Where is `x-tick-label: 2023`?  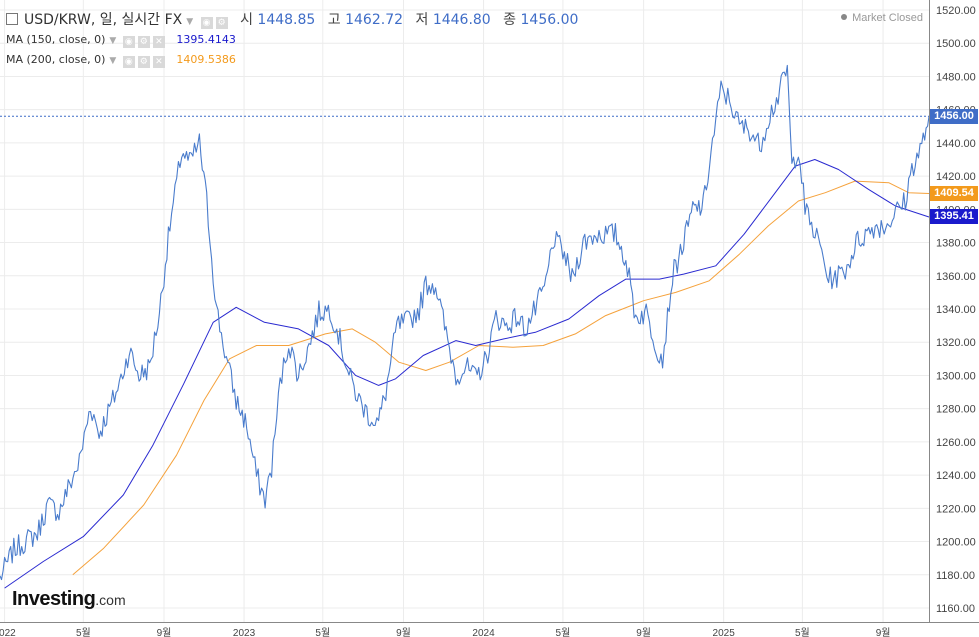
x-tick-label: 2023 is located at coordinates (244, 632).